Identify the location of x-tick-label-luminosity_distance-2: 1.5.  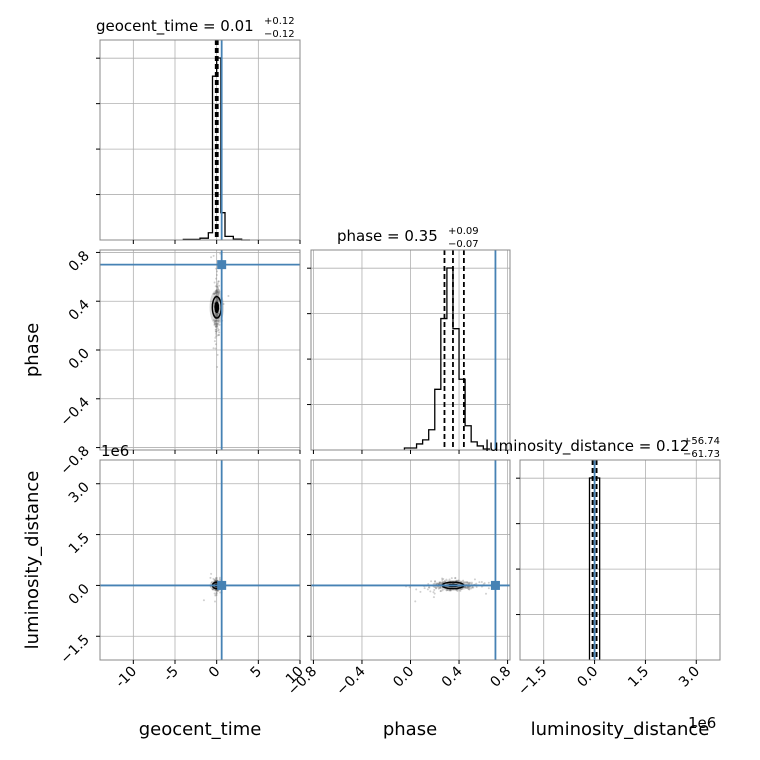
(638, 677).